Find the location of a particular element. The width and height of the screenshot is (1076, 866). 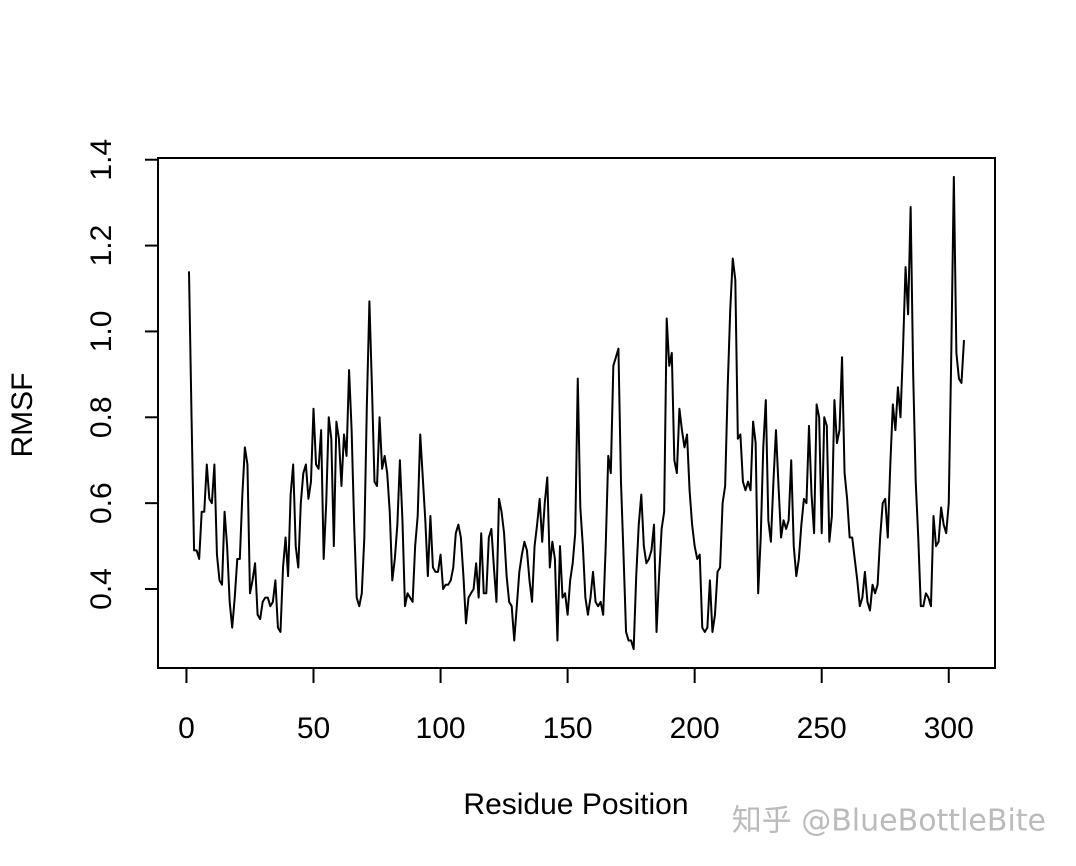

x-axis-title: Residue Position is located at coordinates (575, 804).